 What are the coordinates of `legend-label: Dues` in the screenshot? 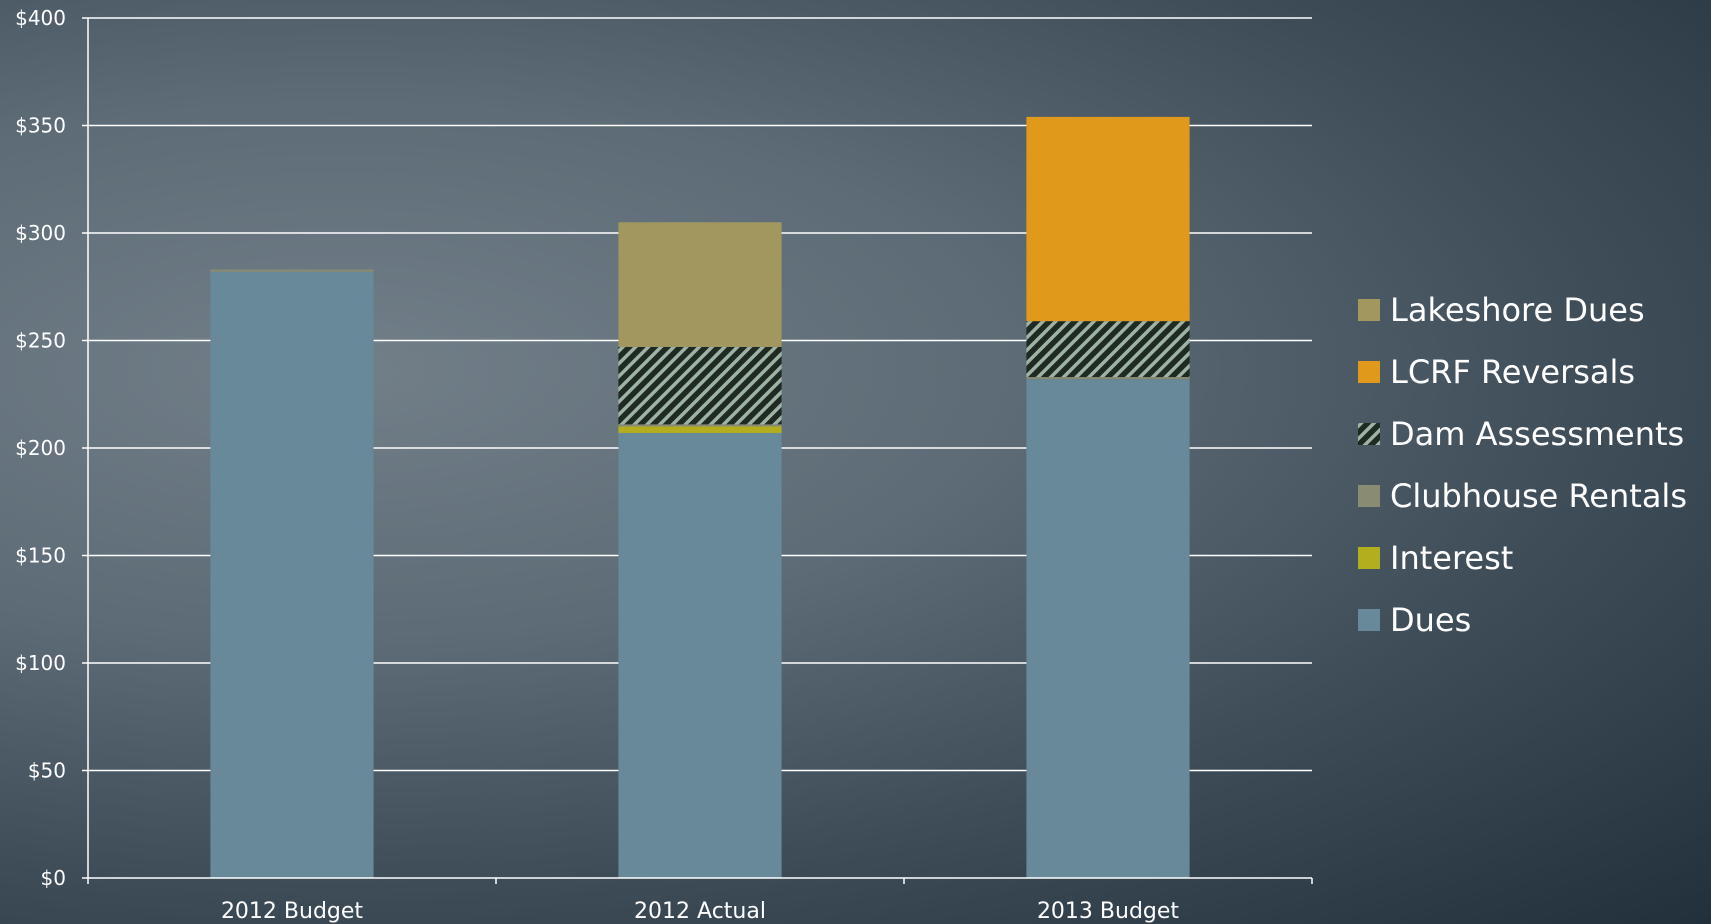 It's located at (1430, 620).